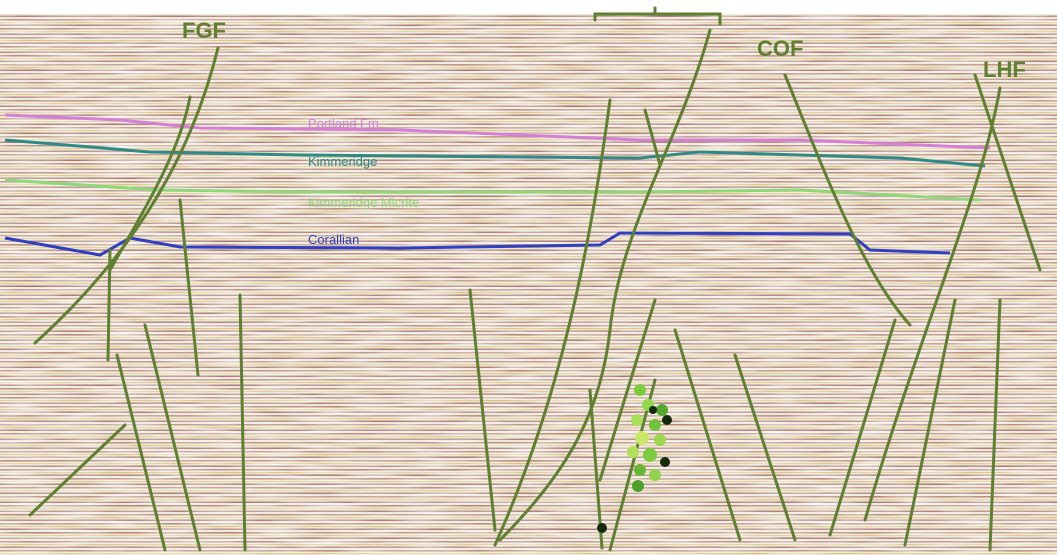 This screenshot has width=1057, height=555. What do you see at coordinates (1004, 69) in the screenshot?
I see `fault-label: LHF` at bounding box center [1004, 69].